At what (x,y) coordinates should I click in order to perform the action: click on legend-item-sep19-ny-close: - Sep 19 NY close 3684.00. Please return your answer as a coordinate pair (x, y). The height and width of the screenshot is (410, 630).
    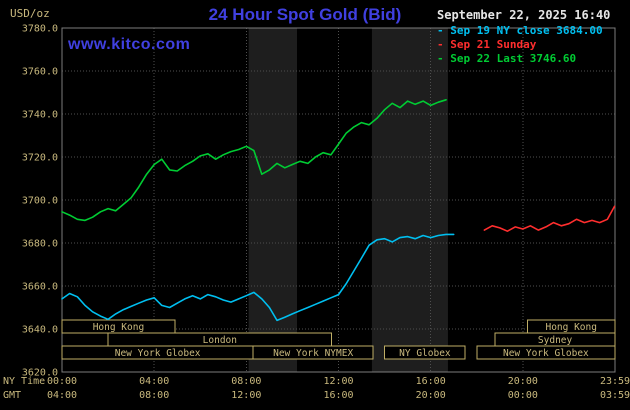
    Looking at the image, I should click on (520, 30).